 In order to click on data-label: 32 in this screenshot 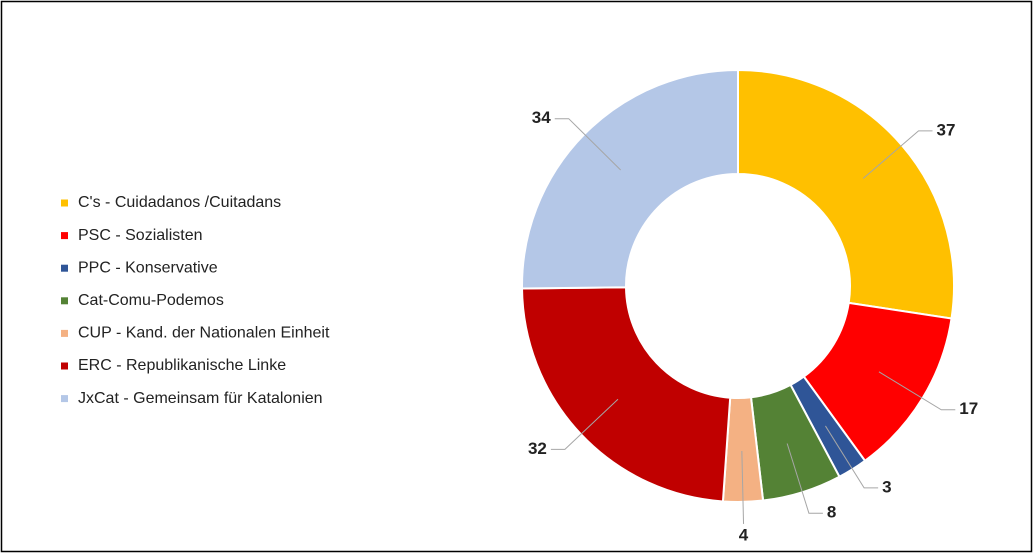, I will do `click(537, 448)`.